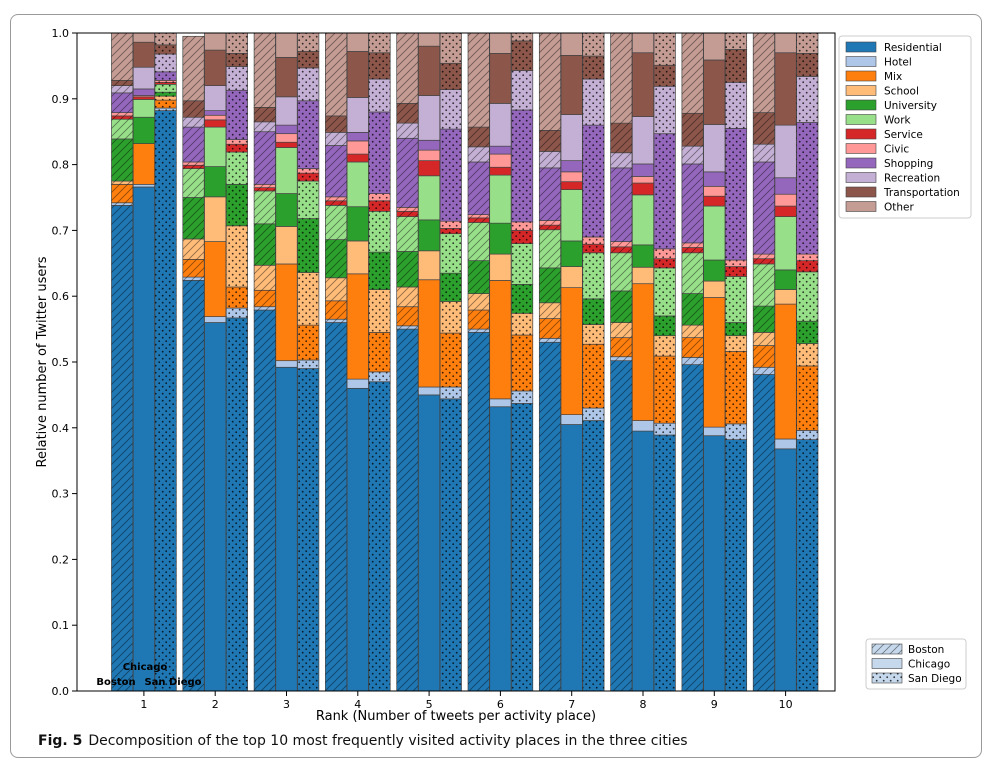  What do you see at coordinates (903, 135) in the screenshot?
I see `legend-label-service: Service` at bounding box center [903, 135].